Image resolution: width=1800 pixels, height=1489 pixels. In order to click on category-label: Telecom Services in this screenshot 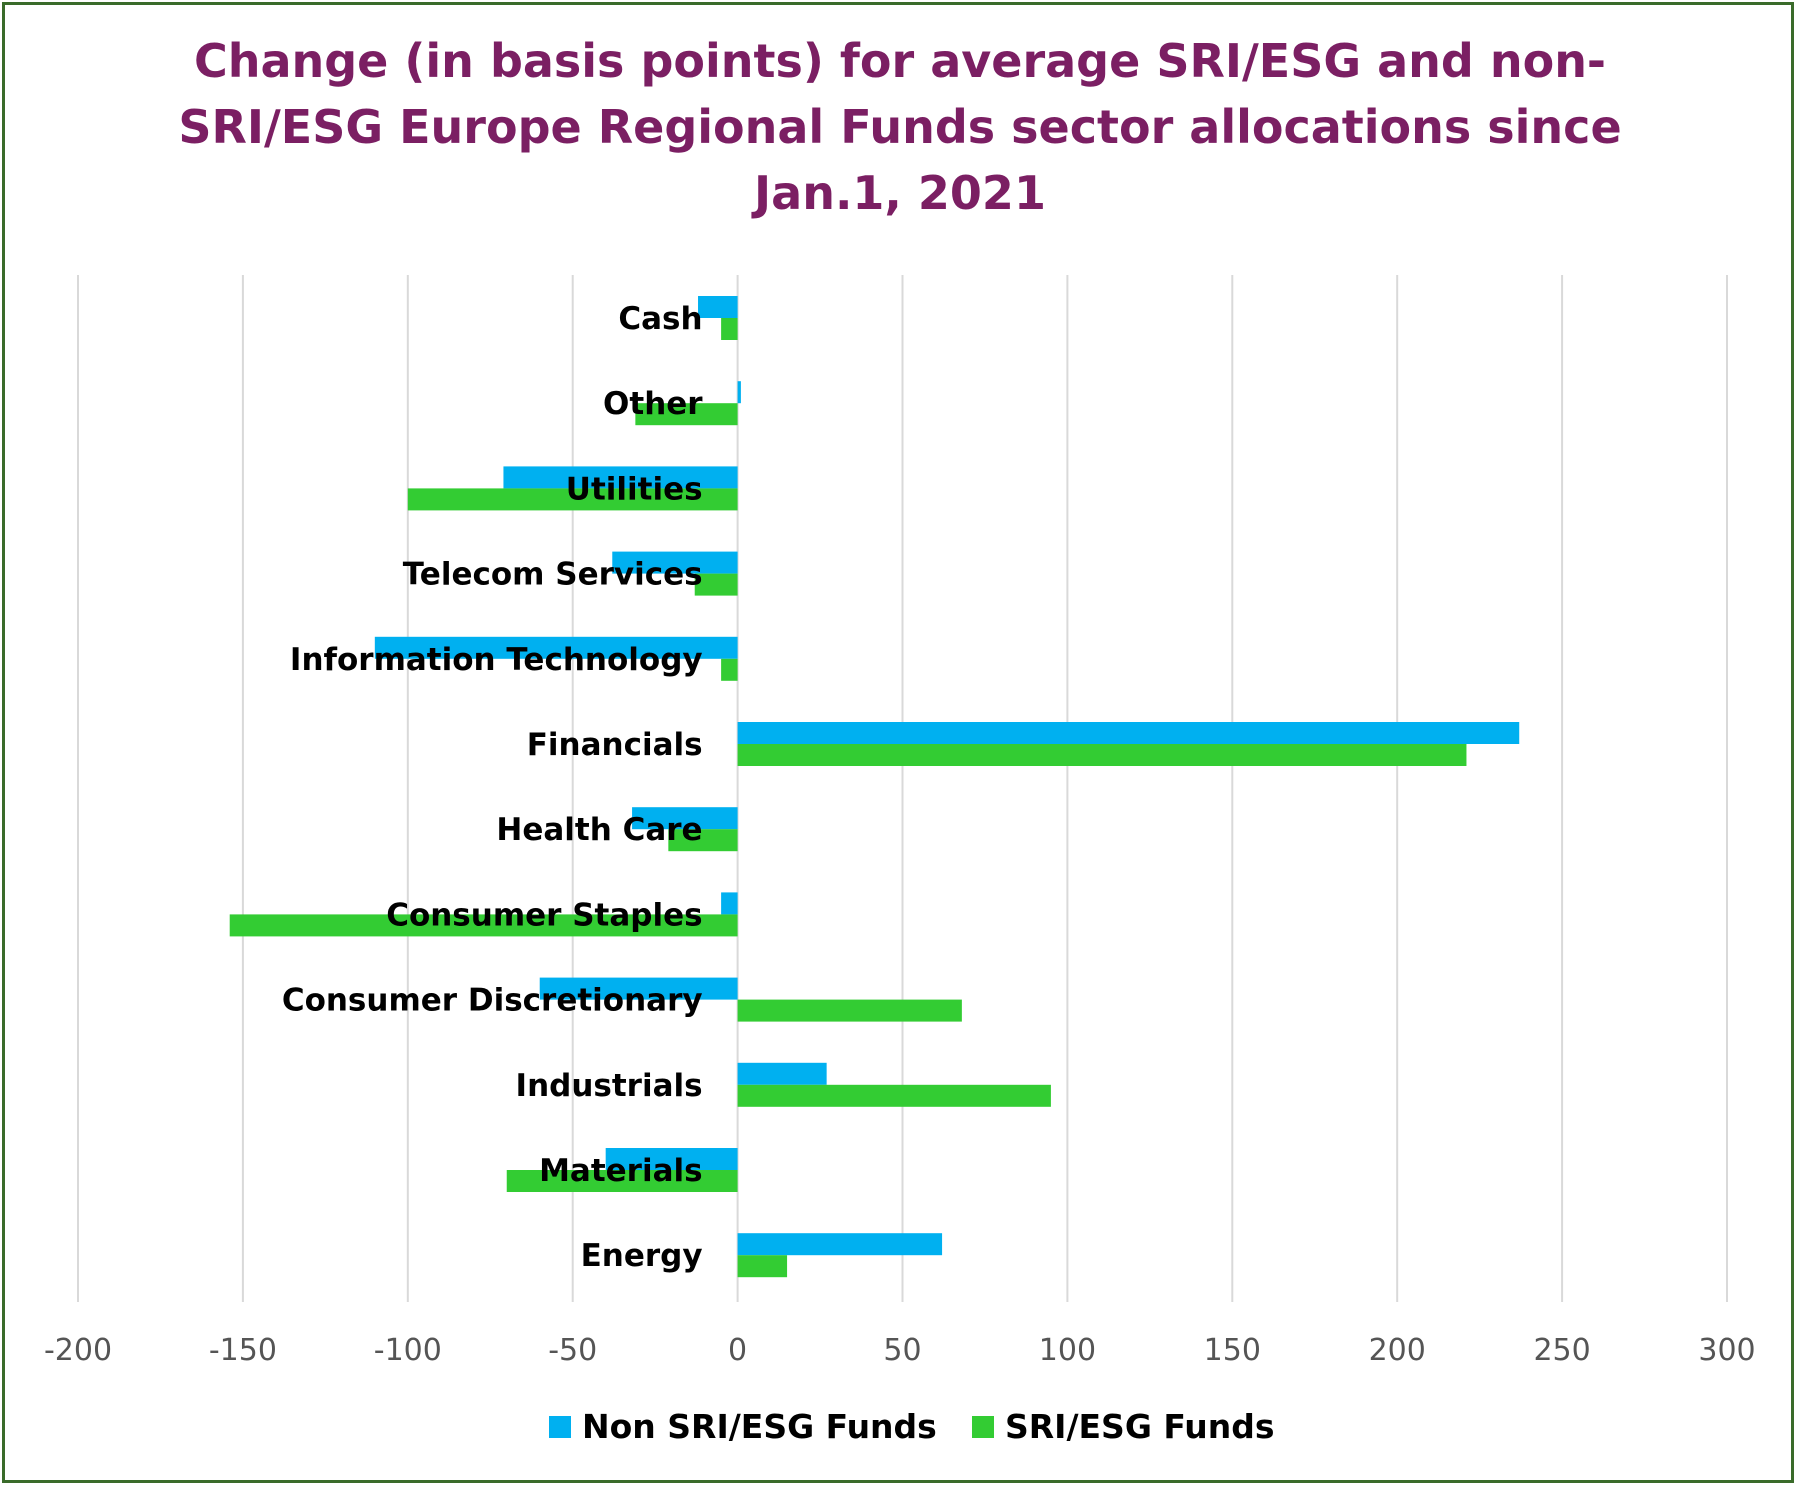, I will do `click(553, 575)`.